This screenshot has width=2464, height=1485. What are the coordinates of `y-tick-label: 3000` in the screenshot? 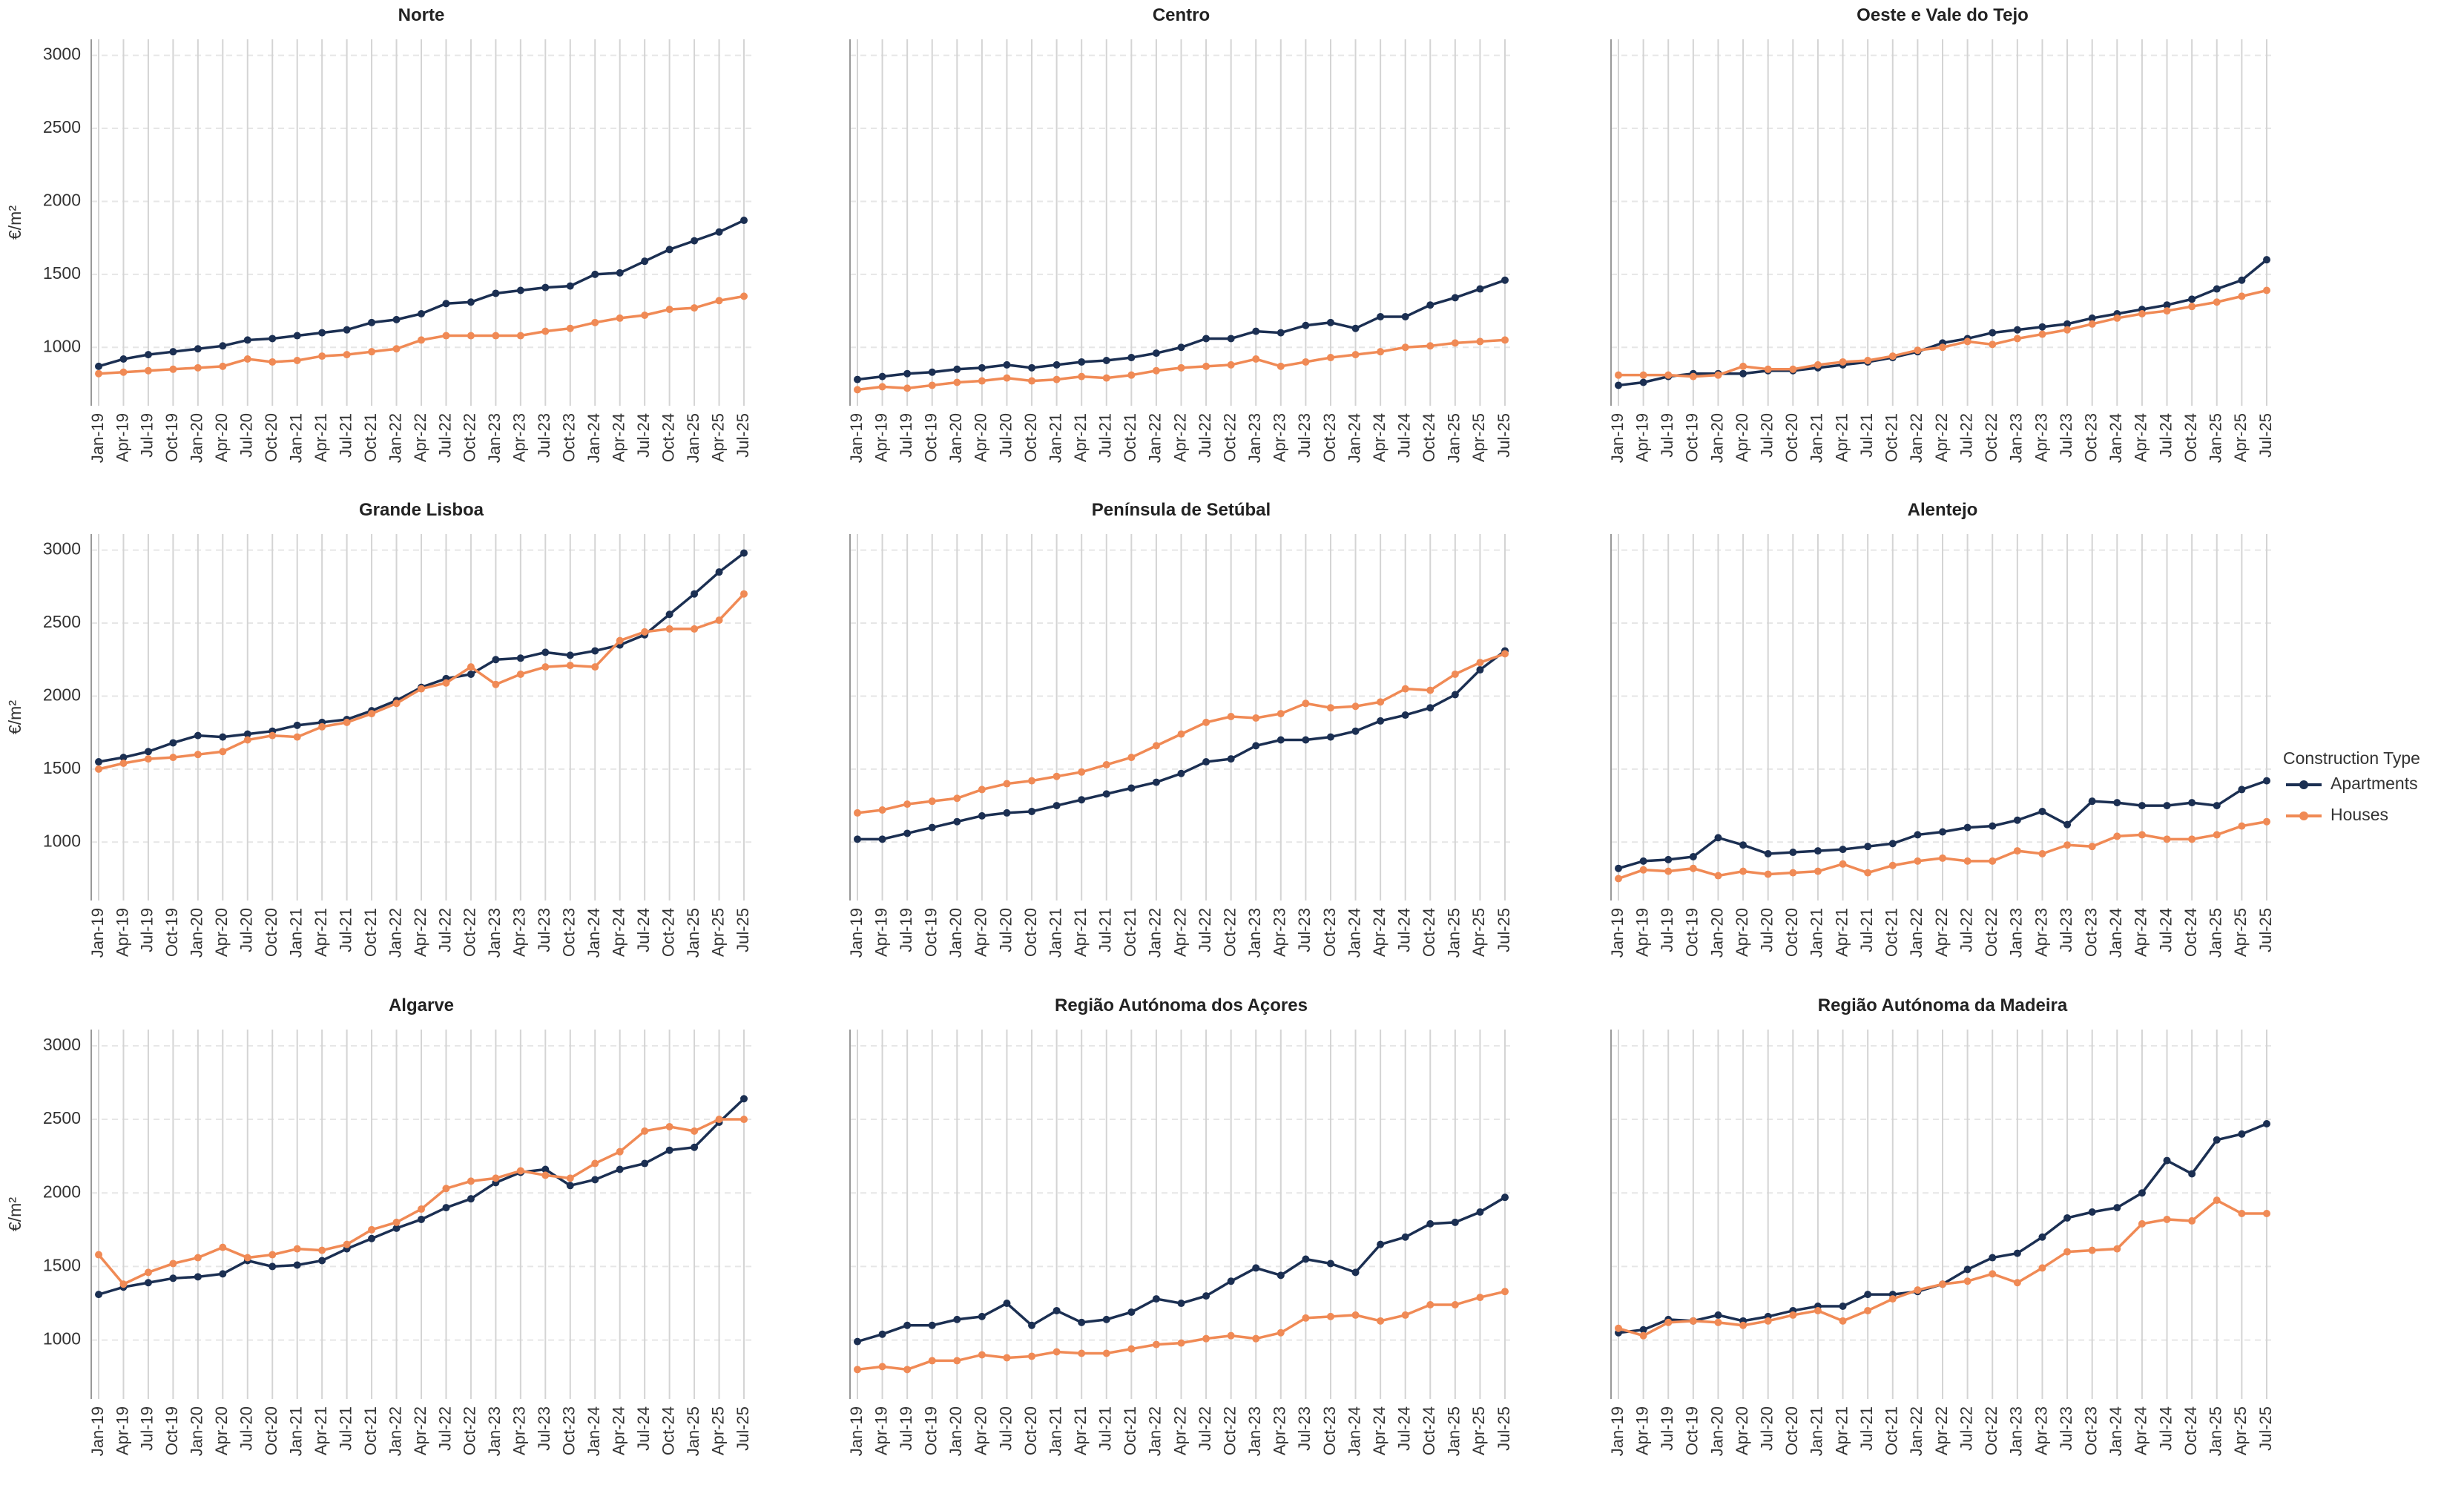 It's located at (62, 1044).